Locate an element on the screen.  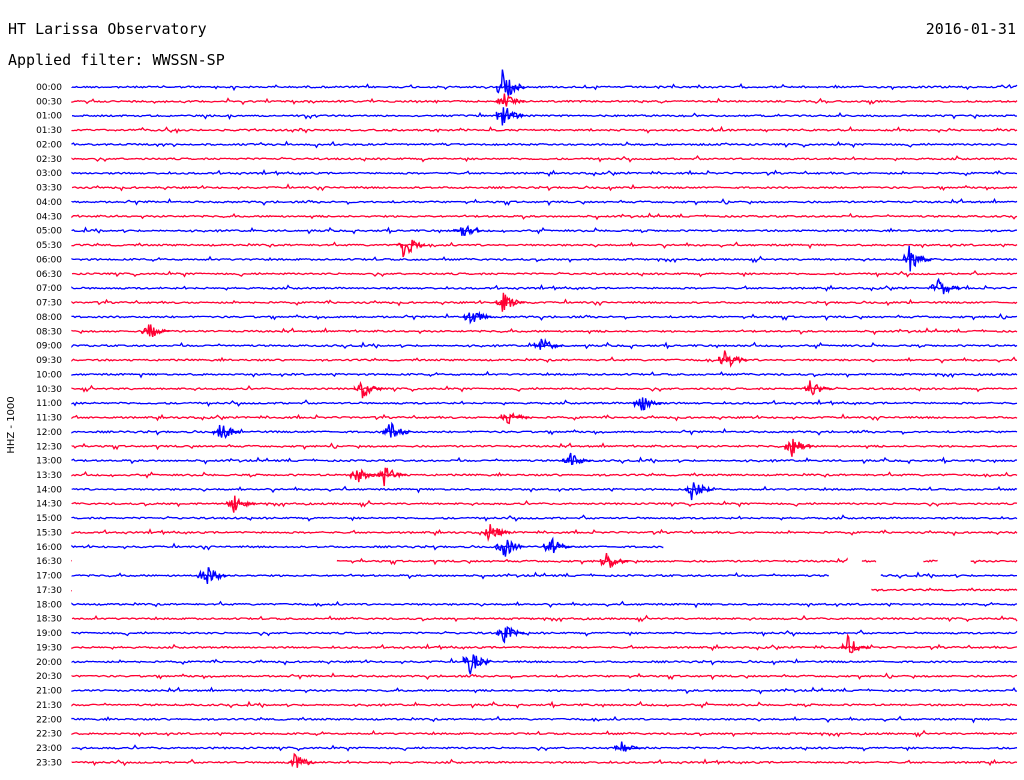
time-label: 23:30 is located at coordinates (49, 763).